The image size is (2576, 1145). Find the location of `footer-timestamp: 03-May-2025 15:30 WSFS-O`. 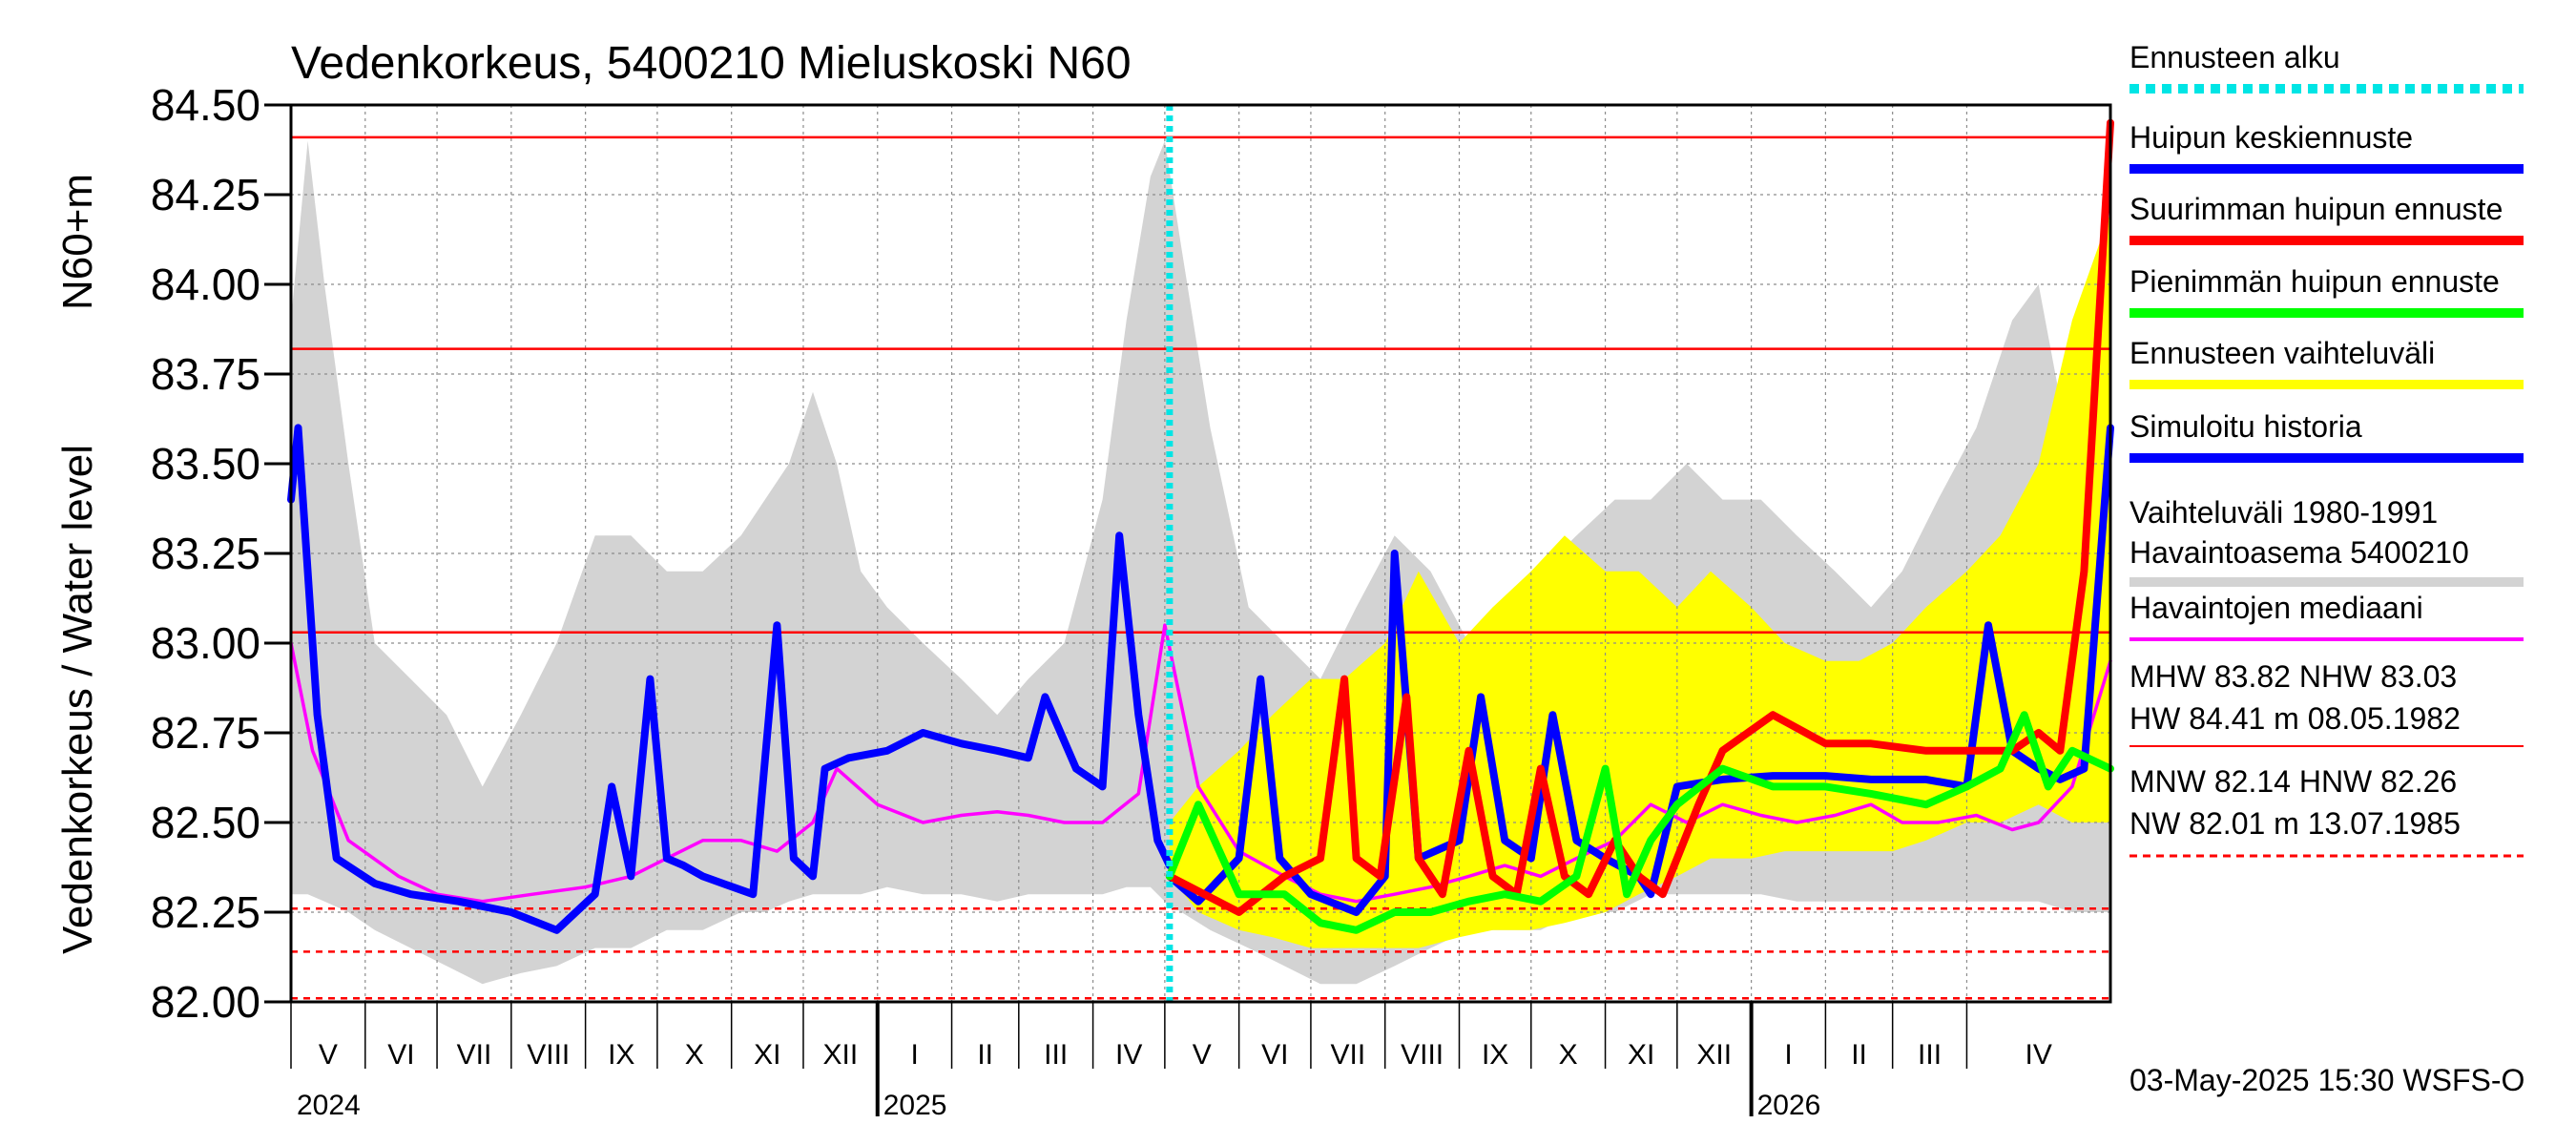

footer-timestamp: 03-May-2025 15:30 WSFS-O is located at coordinates (2326, 1080).